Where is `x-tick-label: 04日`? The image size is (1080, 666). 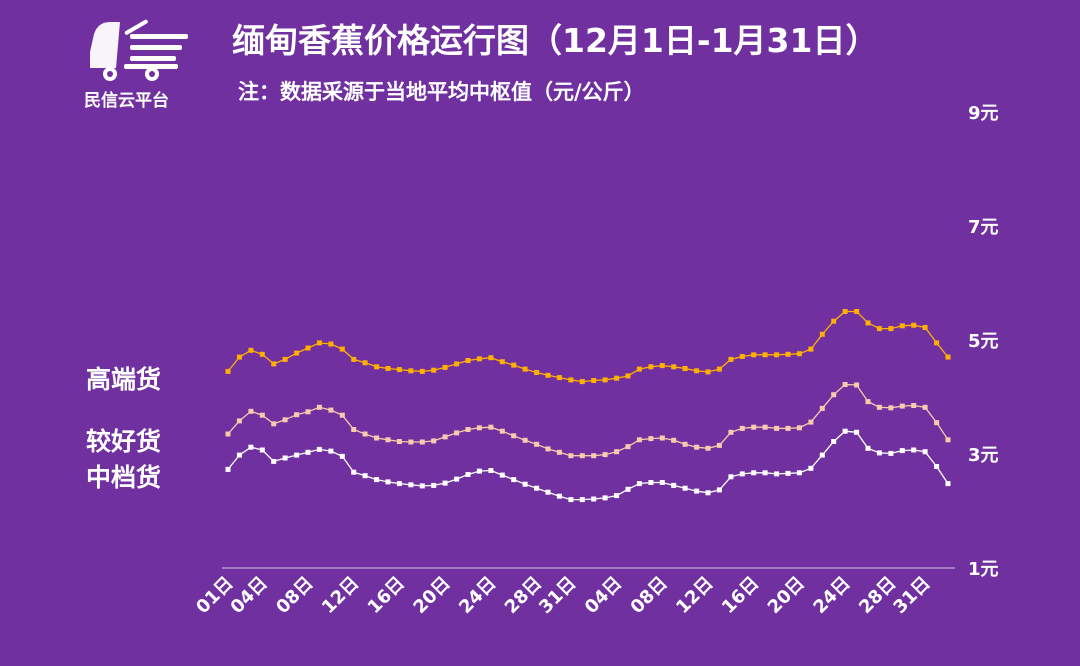
x-tick-label: 04日 is located at coordinates (603, 595).